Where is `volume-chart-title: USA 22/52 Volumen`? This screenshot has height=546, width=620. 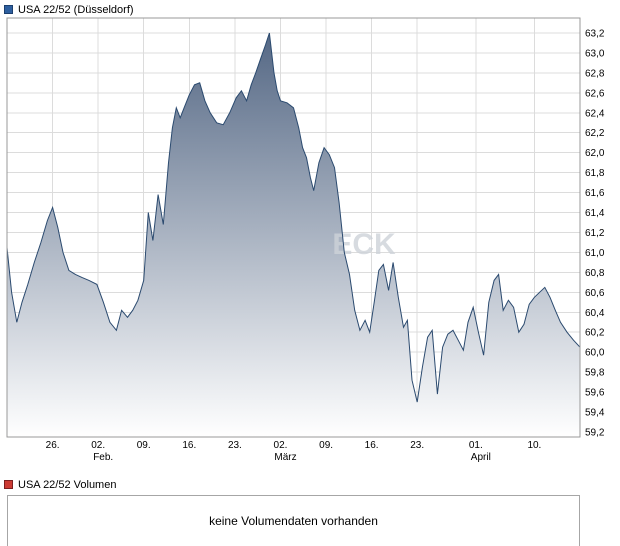 volume-chart-title: USA 22/52 Volumen is located at coordinates (67, 484).